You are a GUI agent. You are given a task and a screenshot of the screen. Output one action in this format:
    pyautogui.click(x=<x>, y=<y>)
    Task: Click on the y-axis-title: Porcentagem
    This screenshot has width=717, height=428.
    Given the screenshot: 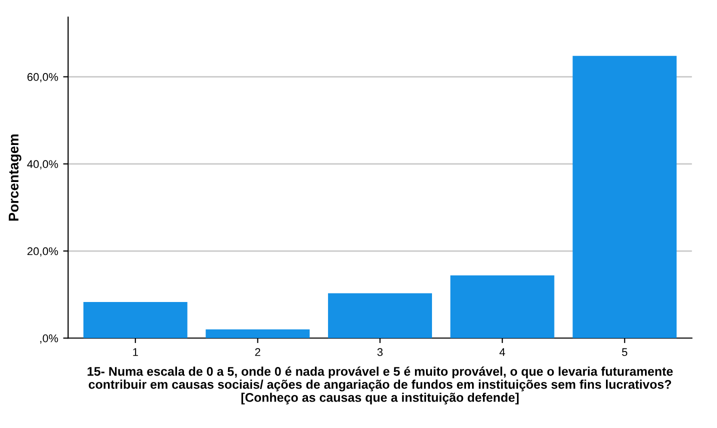 What is the action you would take?
    pyautogui.click(x=15, y=177)
    